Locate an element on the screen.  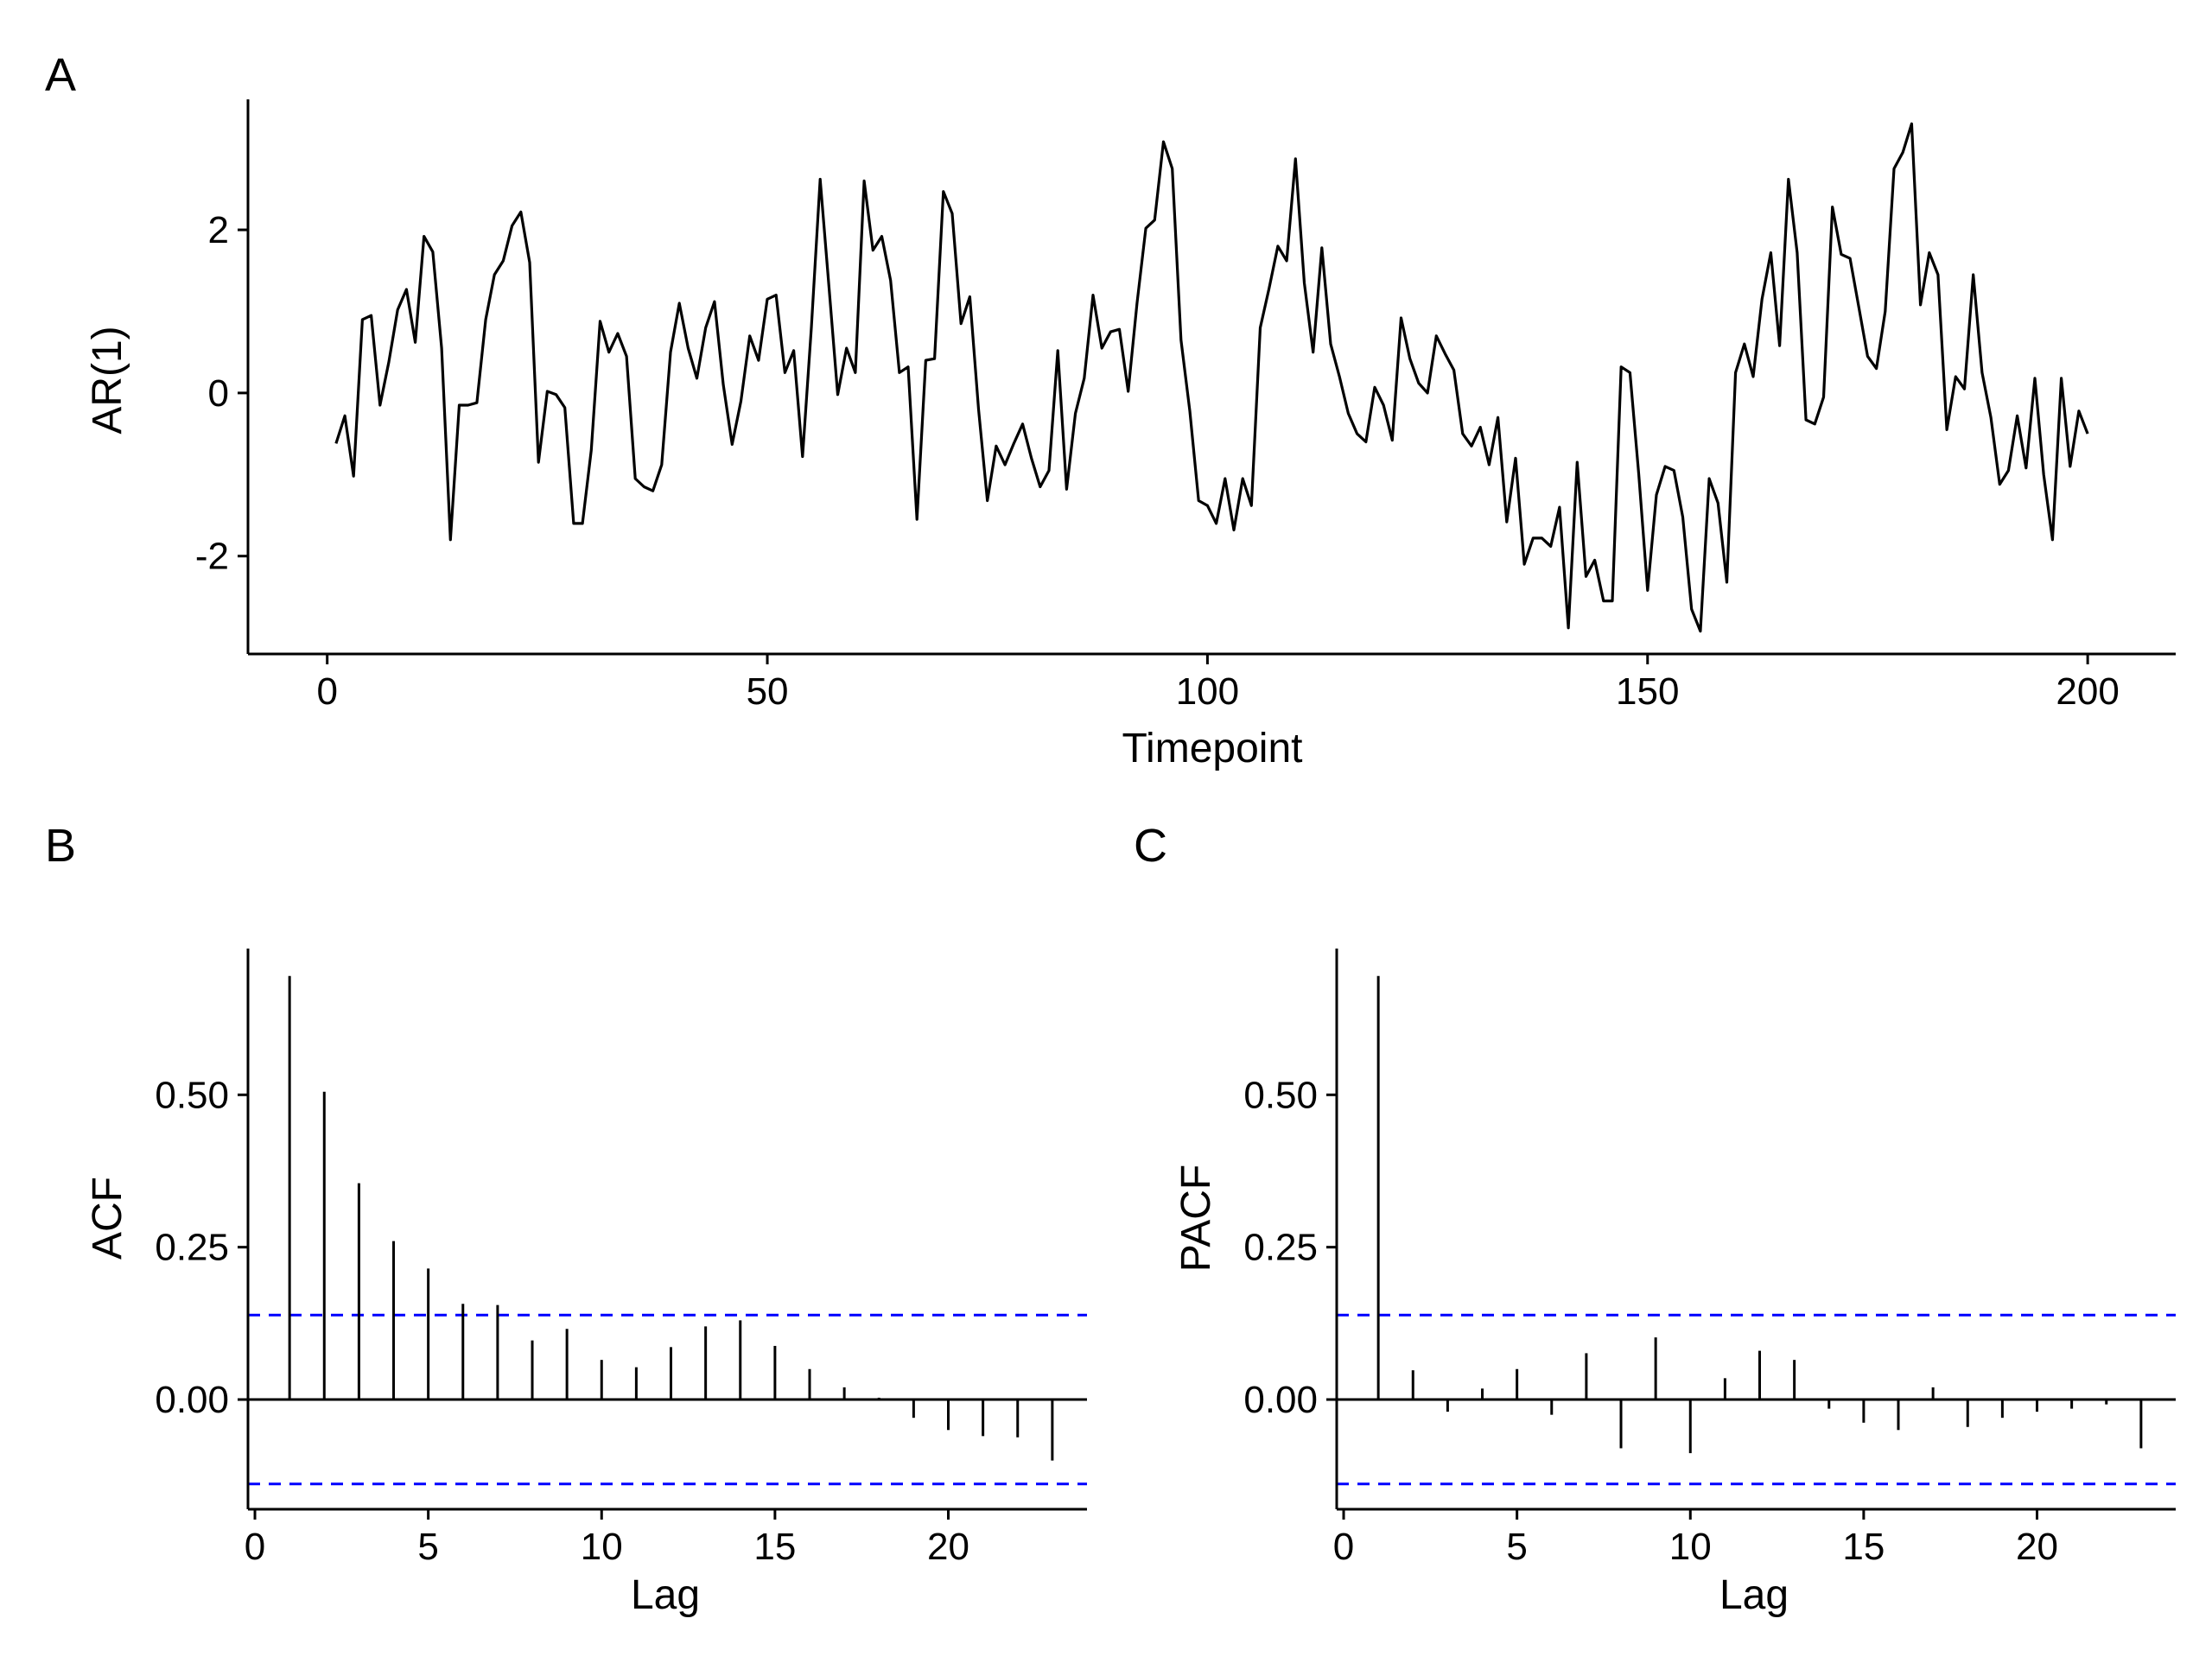
panel-c-x-tick-label: 15 is located at coordinates (1863, 1547).